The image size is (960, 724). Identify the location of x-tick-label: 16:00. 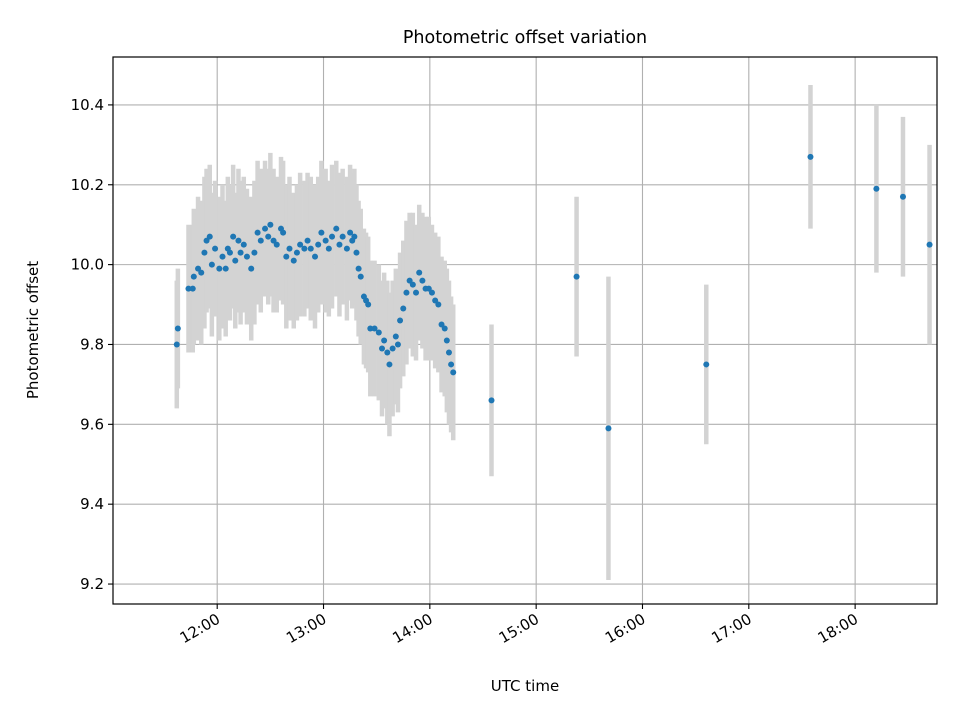
(625, 628).